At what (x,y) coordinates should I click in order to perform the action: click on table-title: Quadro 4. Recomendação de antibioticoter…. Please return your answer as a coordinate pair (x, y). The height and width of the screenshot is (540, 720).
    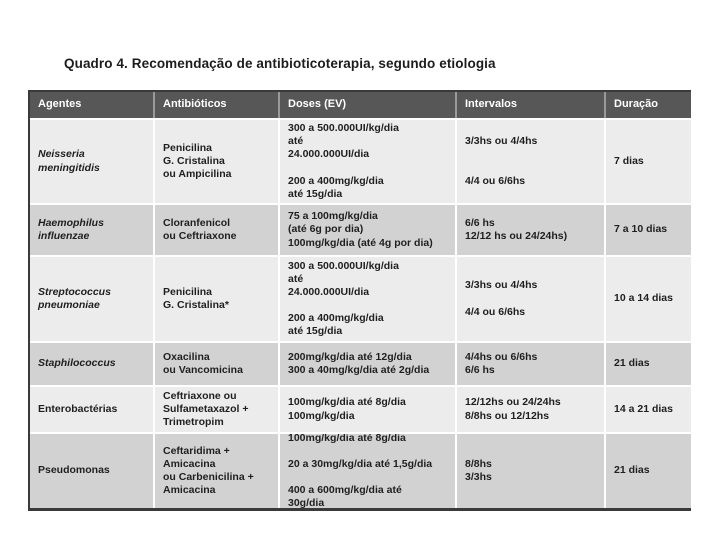
    Looking at the image, I should click on (280, 63).